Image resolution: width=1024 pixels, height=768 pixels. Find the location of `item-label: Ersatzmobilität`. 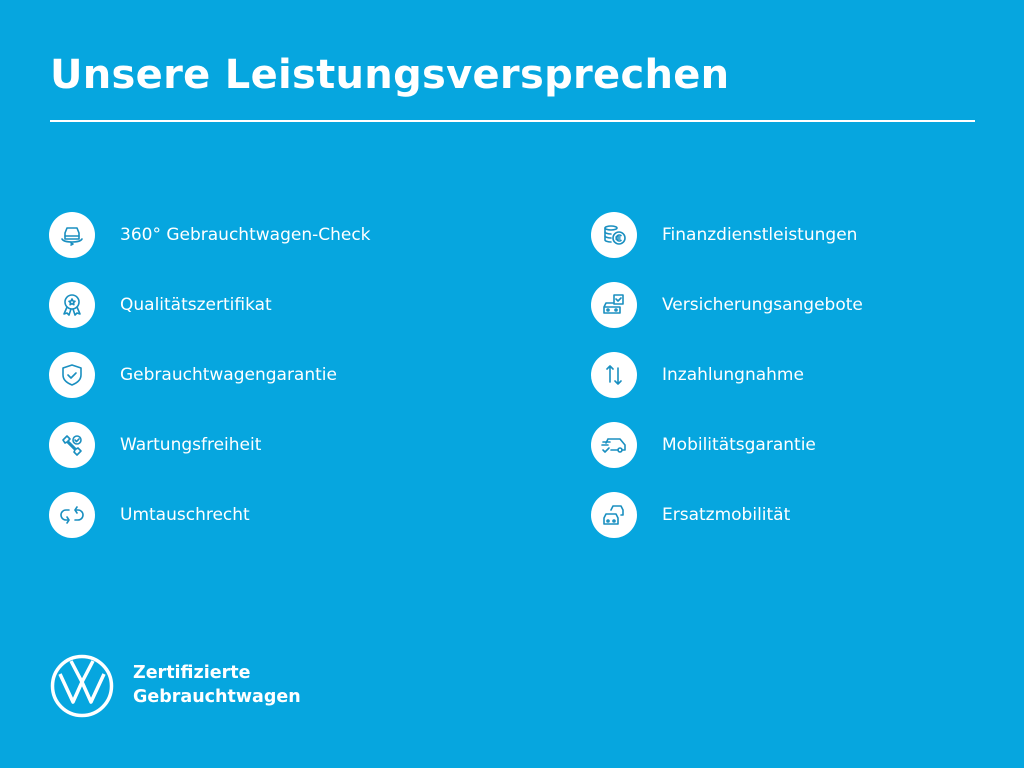

item-label: Ersatzmobilität is located at coordinates (726, 515).